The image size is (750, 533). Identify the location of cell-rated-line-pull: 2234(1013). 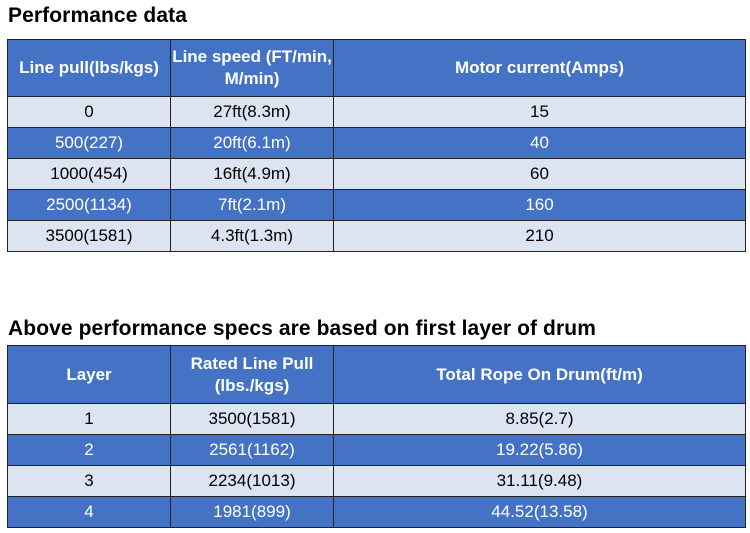
(252, 481).